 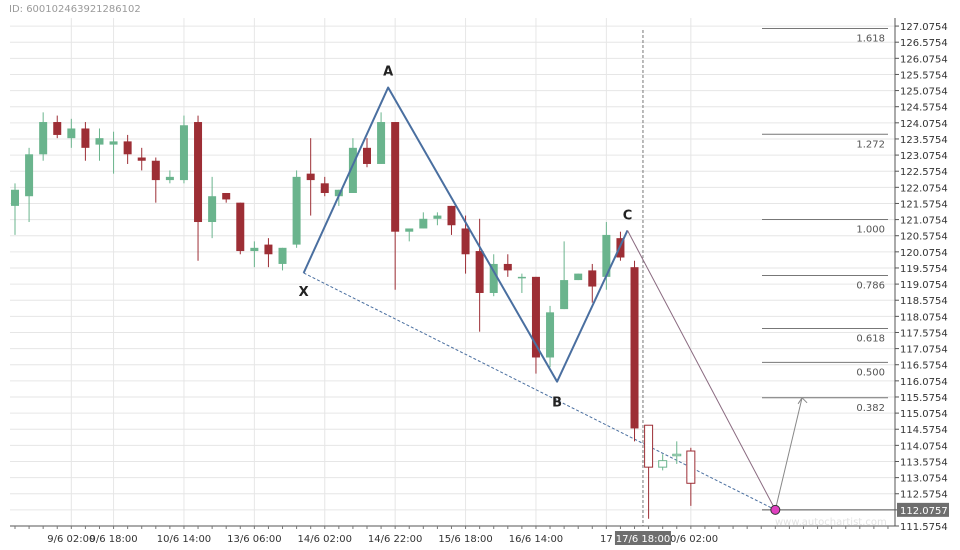 I want to click on y-tick-label: 117.5754, so click(x=924, y=333).